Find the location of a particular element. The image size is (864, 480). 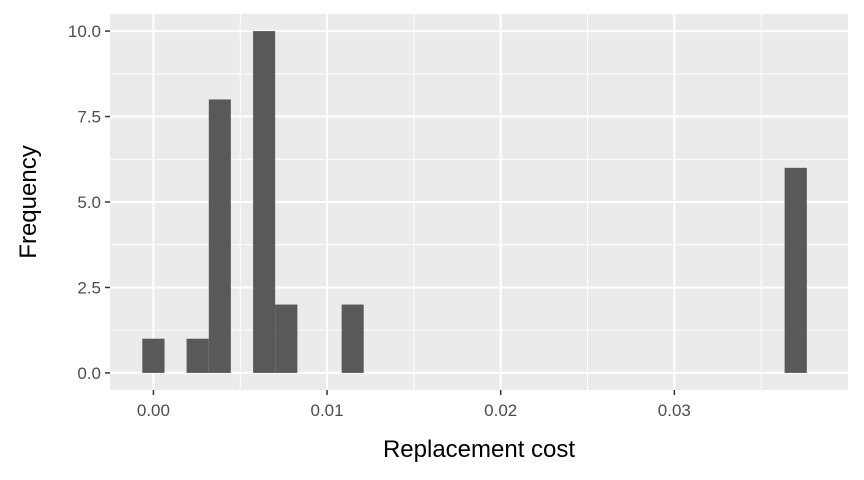

y-tick-label: 7.5 is located at coordinates (89, 117).